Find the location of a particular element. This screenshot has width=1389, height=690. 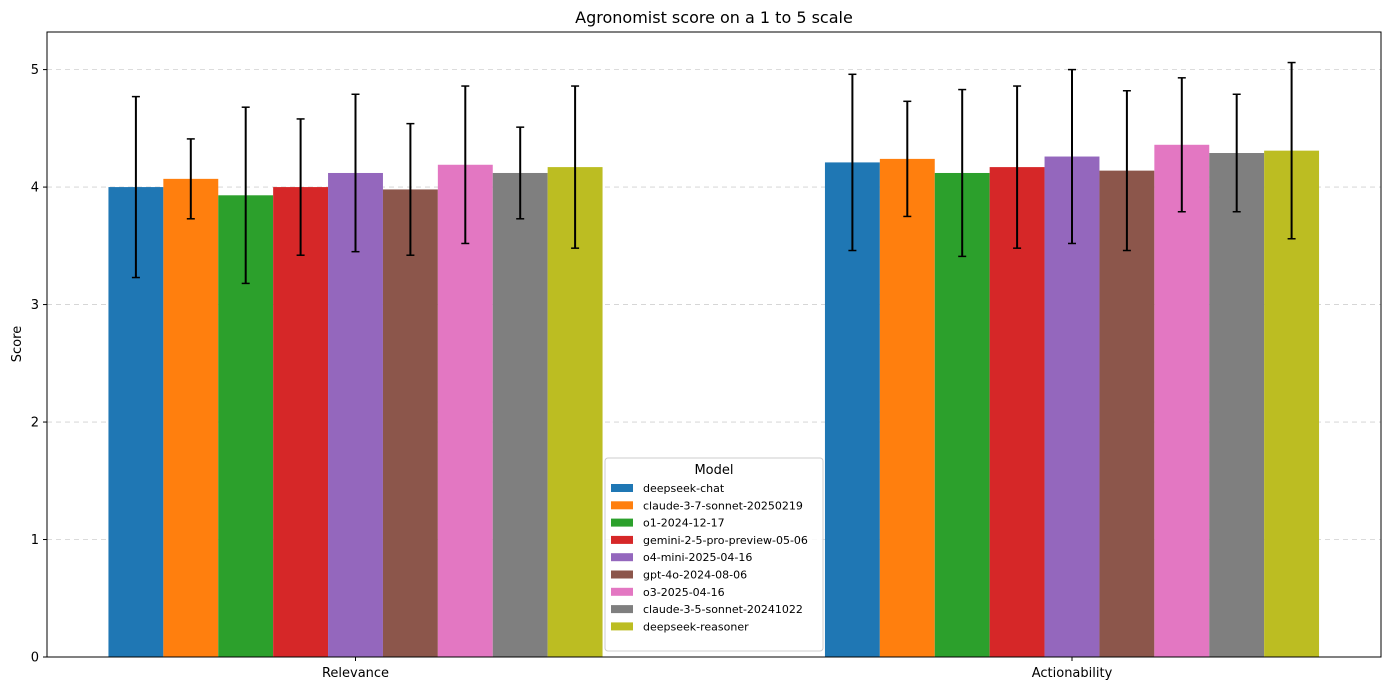

legend-label: gemini-2-5-pro-preview-05-06 is located at coordinates (725, 540).